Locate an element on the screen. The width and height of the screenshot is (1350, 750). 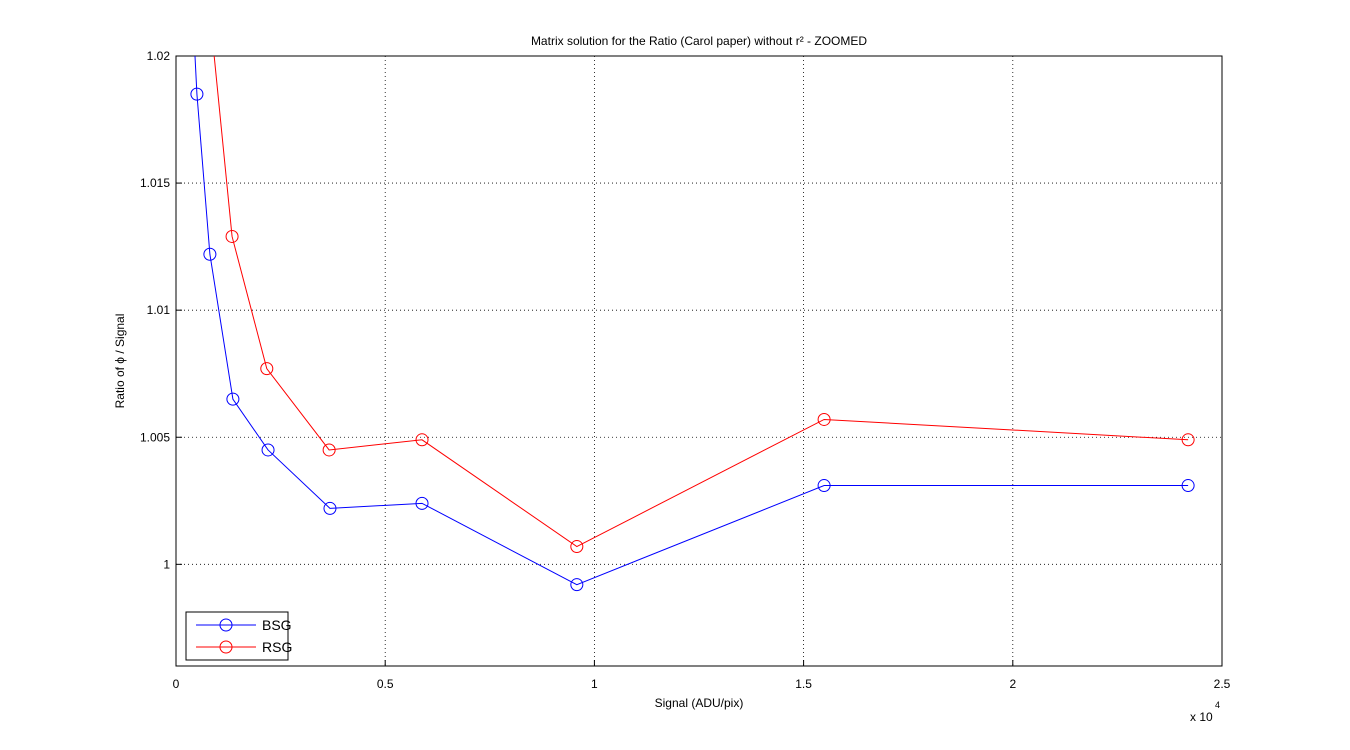
x-axis-label: Signal (ADU/pix) is located at coordinates (699, 703).